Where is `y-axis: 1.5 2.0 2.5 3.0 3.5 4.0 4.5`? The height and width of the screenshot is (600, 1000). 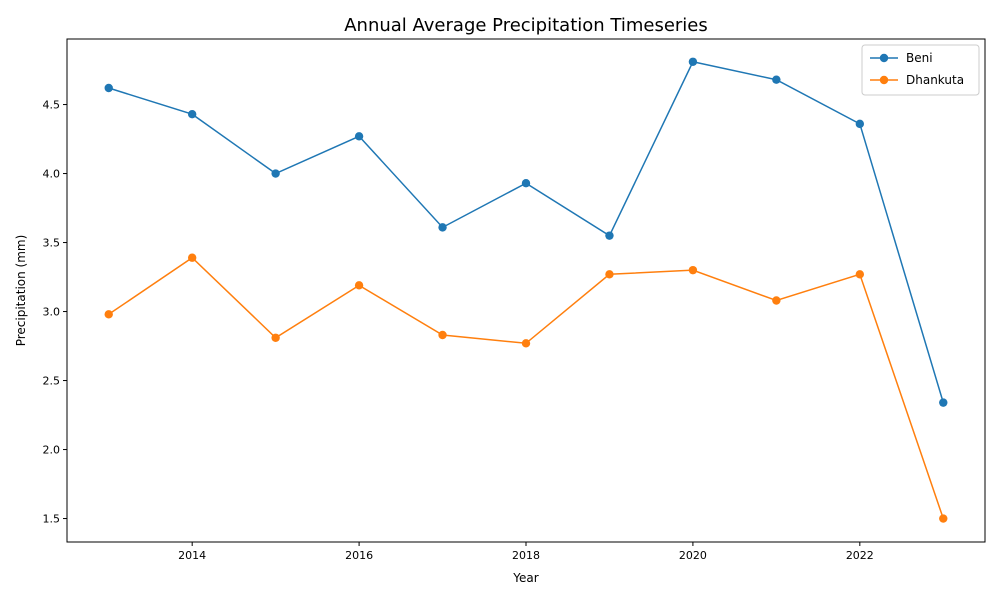 y-axis: 1.5 2.0 2.5 3.0 3.5 4.0 4.5 is located at coordinates (55, 312).